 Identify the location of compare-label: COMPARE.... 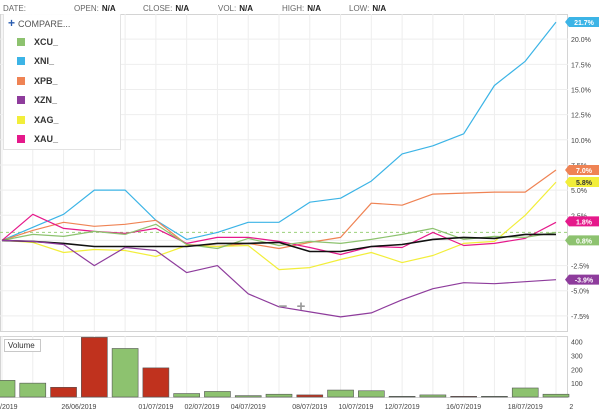
(44, 24).